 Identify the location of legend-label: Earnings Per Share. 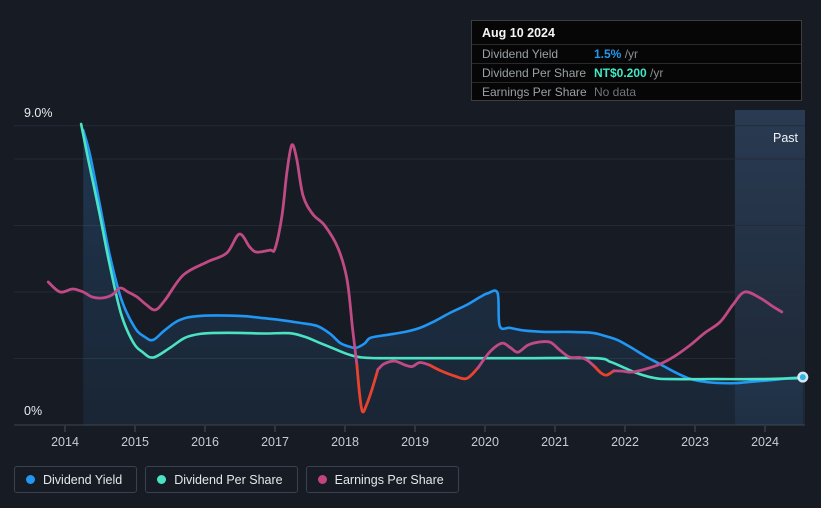
(389, 479).